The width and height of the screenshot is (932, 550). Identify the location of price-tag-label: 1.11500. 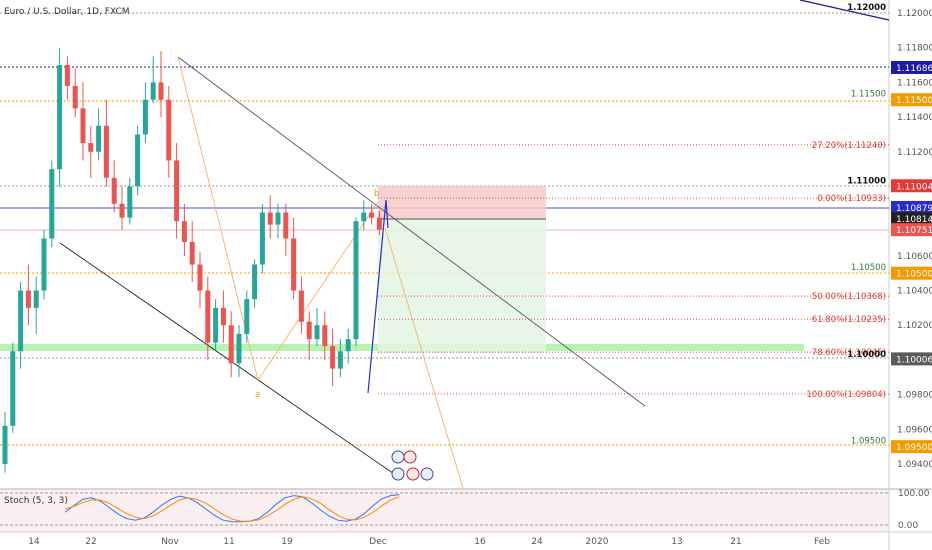
(914, 101).